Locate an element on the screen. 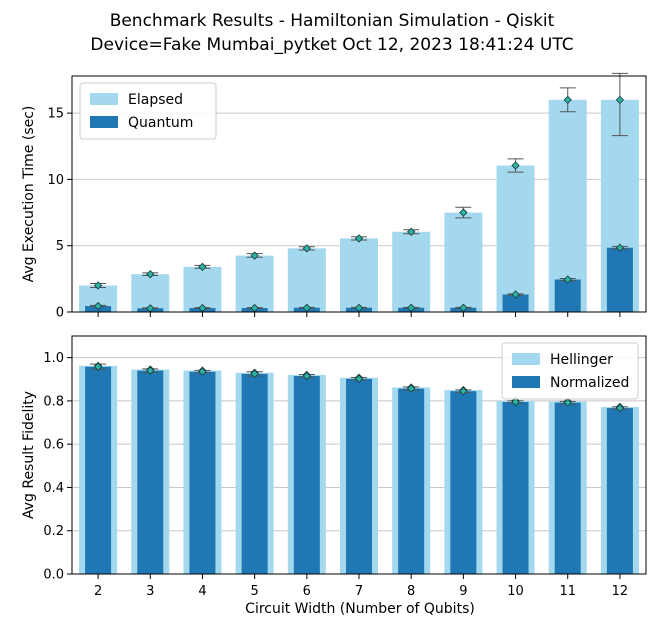 This screenshot has width=664, height=637. fidelity-legend-label-hellinger: Hellinger is located at coordinates (581, 360).